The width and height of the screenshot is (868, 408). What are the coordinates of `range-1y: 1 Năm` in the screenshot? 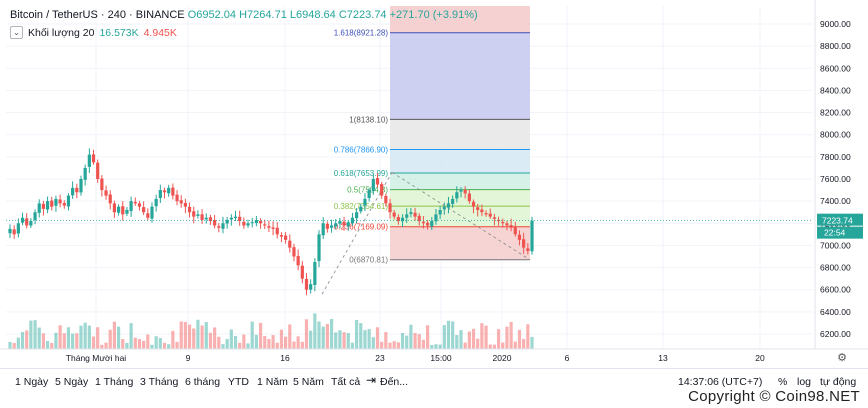 It's located at (272, 382).